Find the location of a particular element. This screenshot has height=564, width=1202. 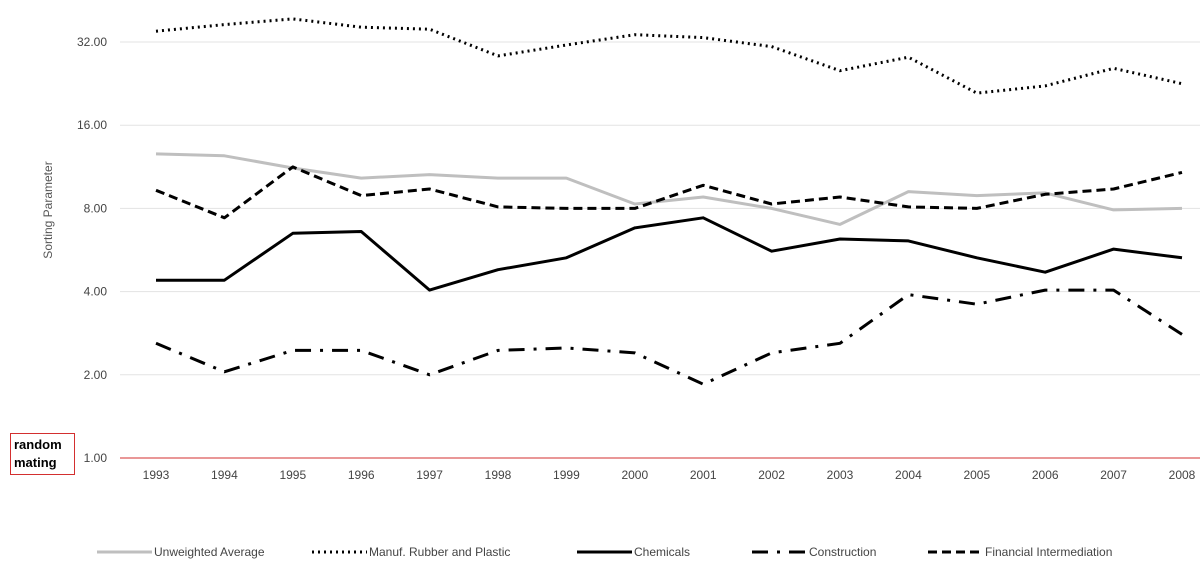

x-tick-label: 2003 is located at coordinates (840, 475).